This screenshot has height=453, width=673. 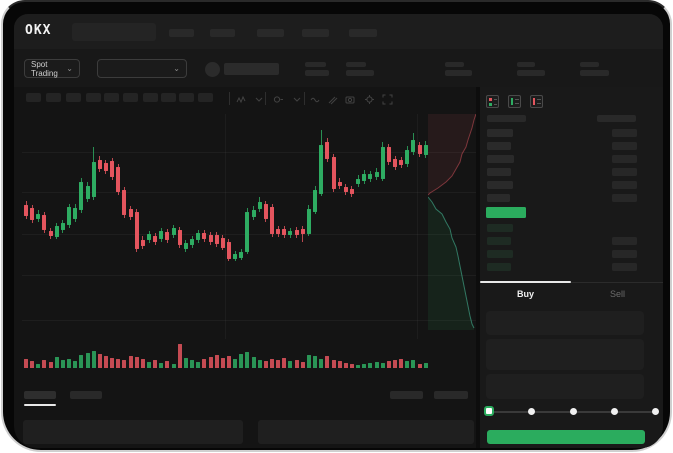 I want to click on buy-submit-button, so click(x=566, y=437).